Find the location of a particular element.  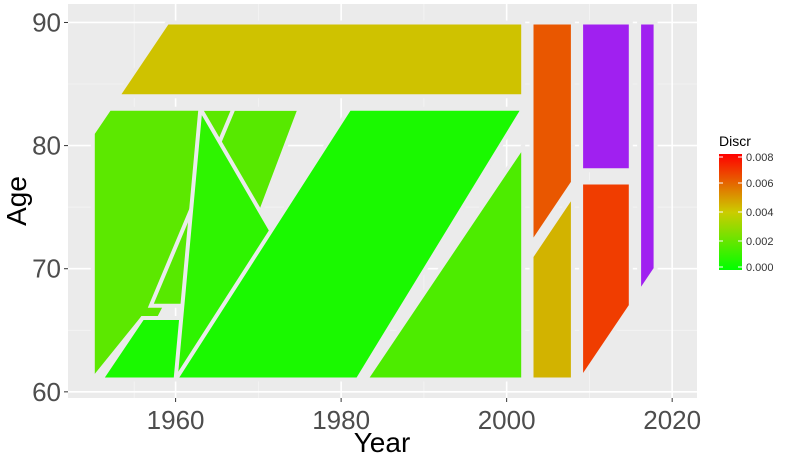

x-tick-label: 2020 is located at coordinates (672, 420).